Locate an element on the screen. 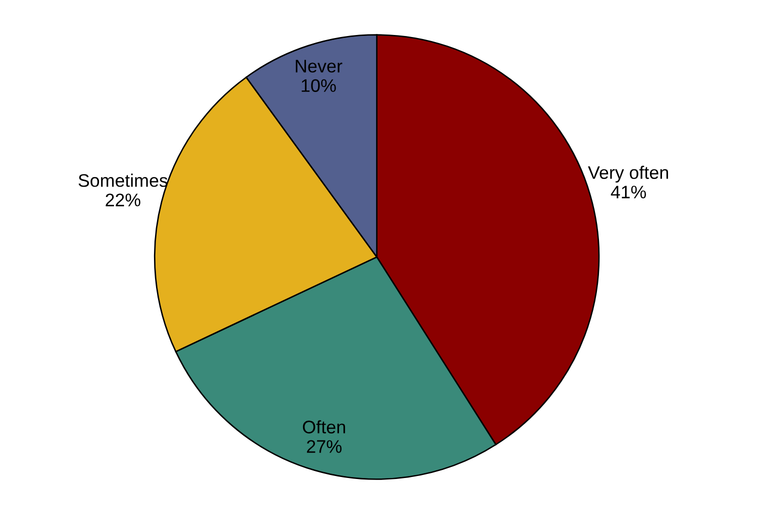  slice-label: Never is located at coordinates (319, 66).